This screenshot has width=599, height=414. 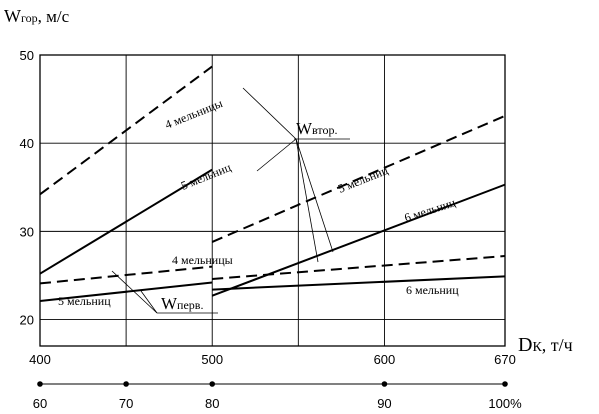 What do you see at coordinates (29, 18) in the screenshot?
I see `y-axis-title-sub: гор` at bounding box center [29, 18].